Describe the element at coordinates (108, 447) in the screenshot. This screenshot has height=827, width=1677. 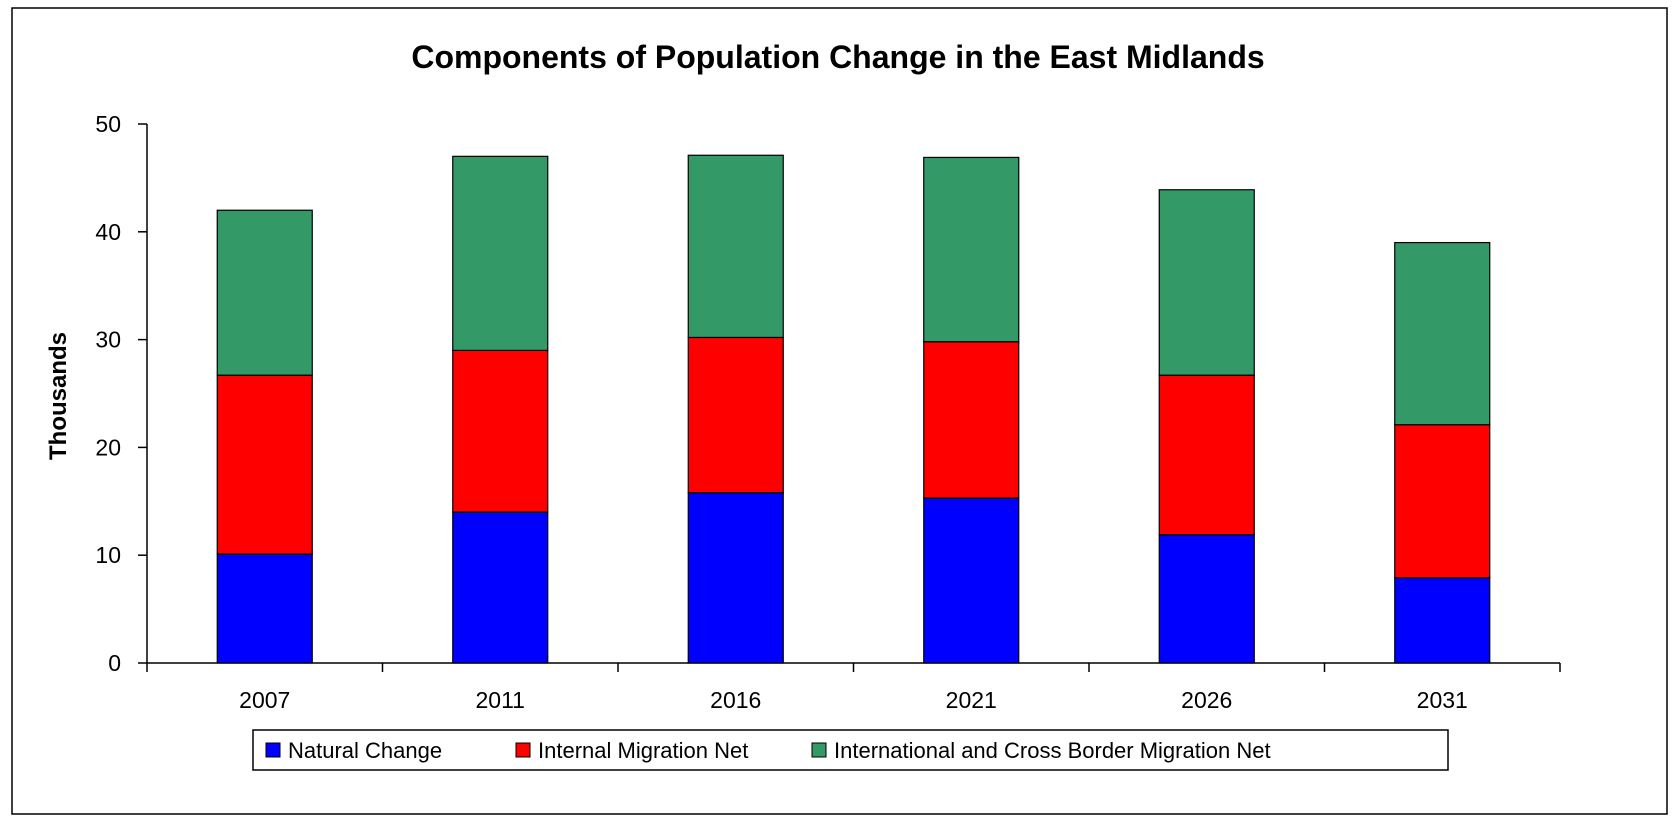
I see `y-tick-label: 20` at that location.